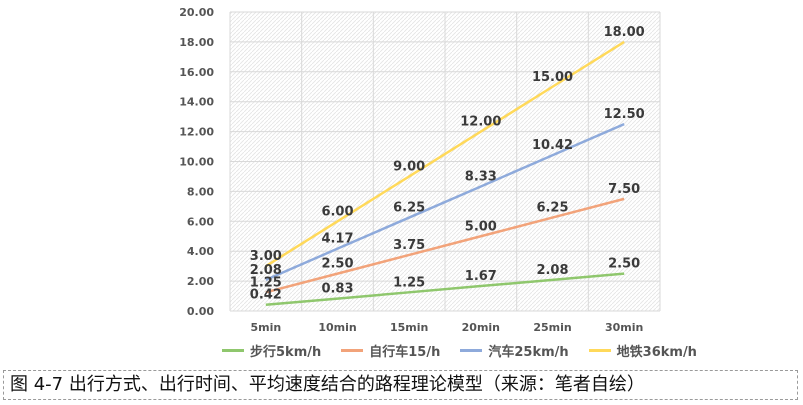 The image size is (803, 405). I want to click on x-tick-label: 25min, so click(552, 327).